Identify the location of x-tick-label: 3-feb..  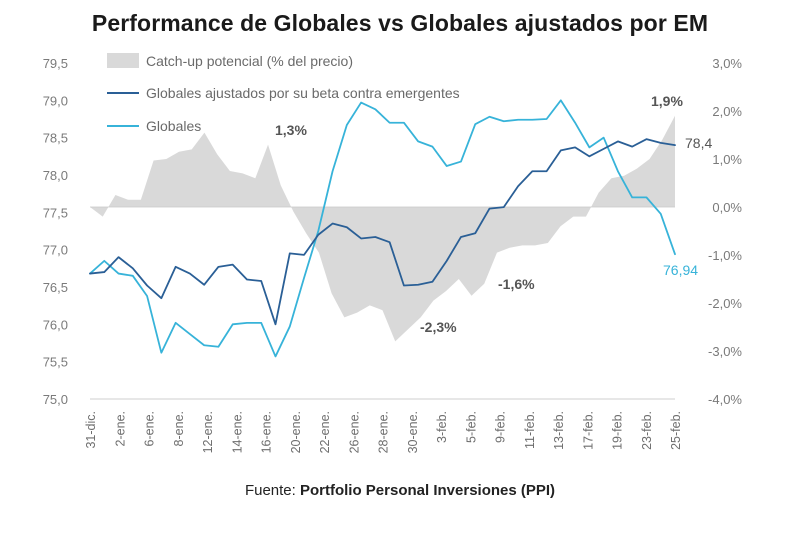
(442, 427).